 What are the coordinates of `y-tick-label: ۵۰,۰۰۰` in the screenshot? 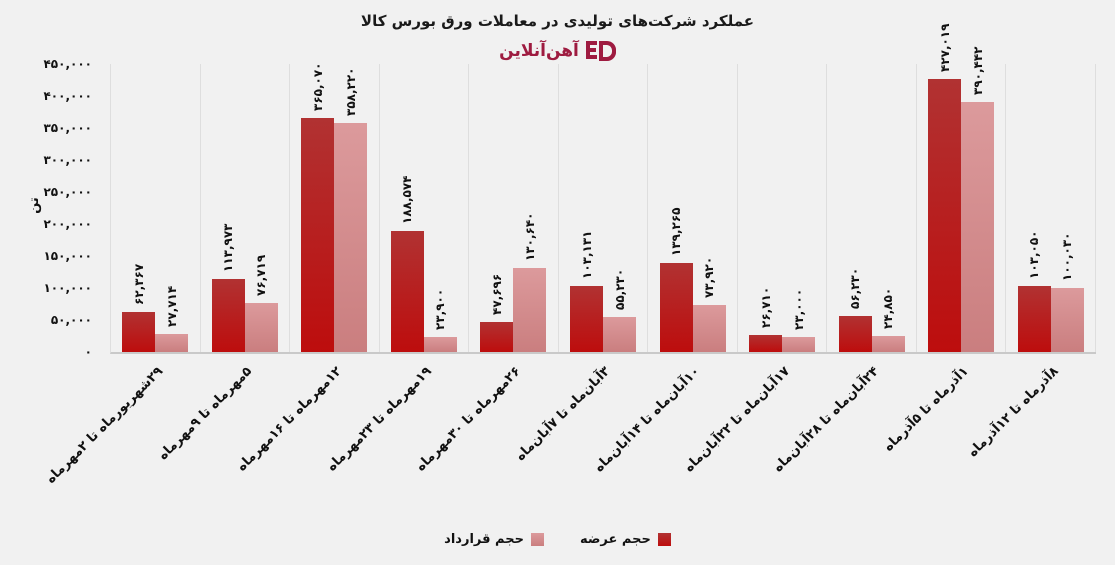 It's located at (71, 320).